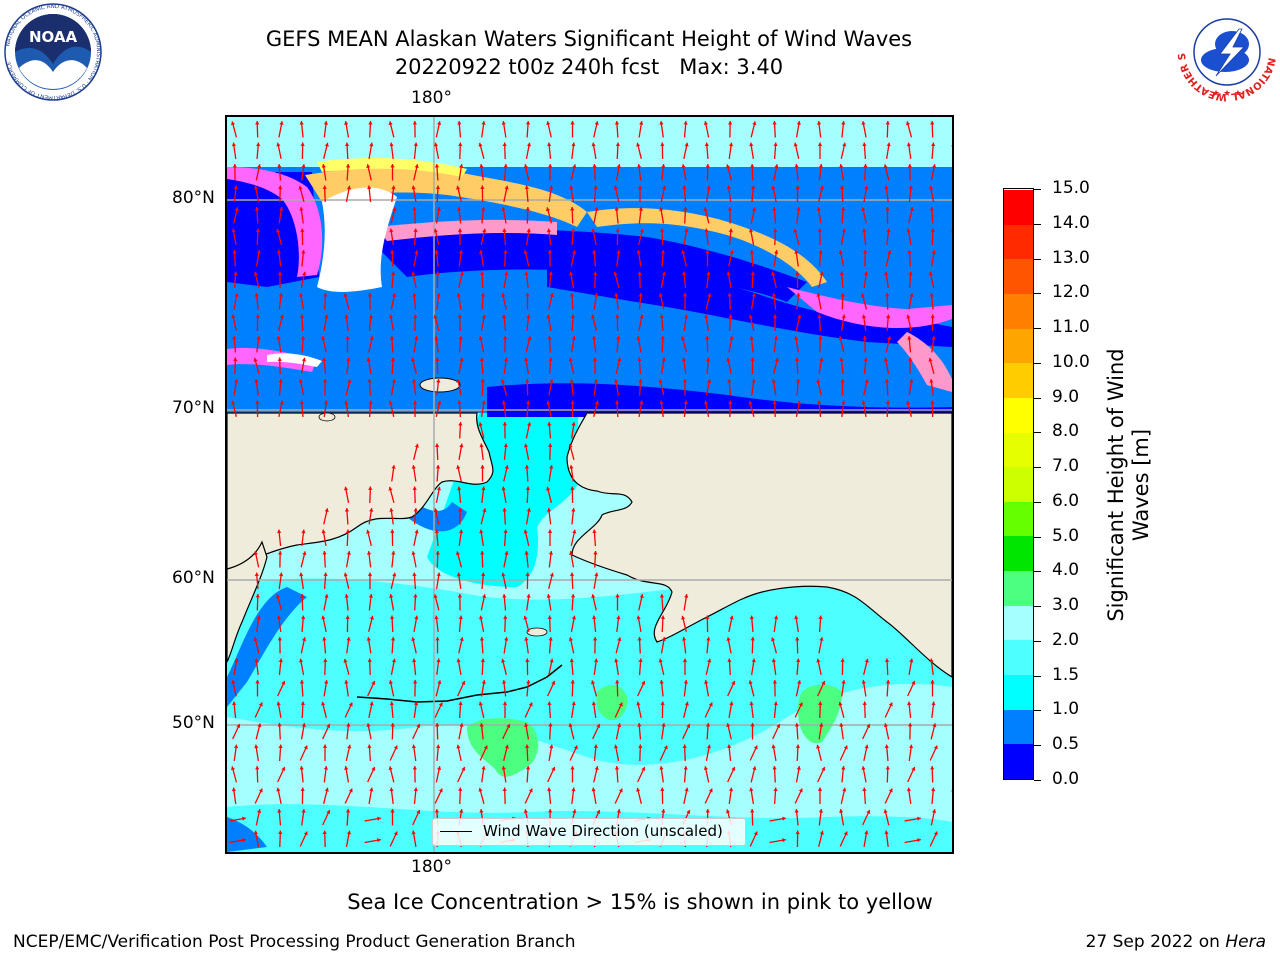 The width and height of the screenshot is (1280, 960). Describe the element at coordinates (1018, 207) in the screenshot. I see `colorbar-band` at that location.